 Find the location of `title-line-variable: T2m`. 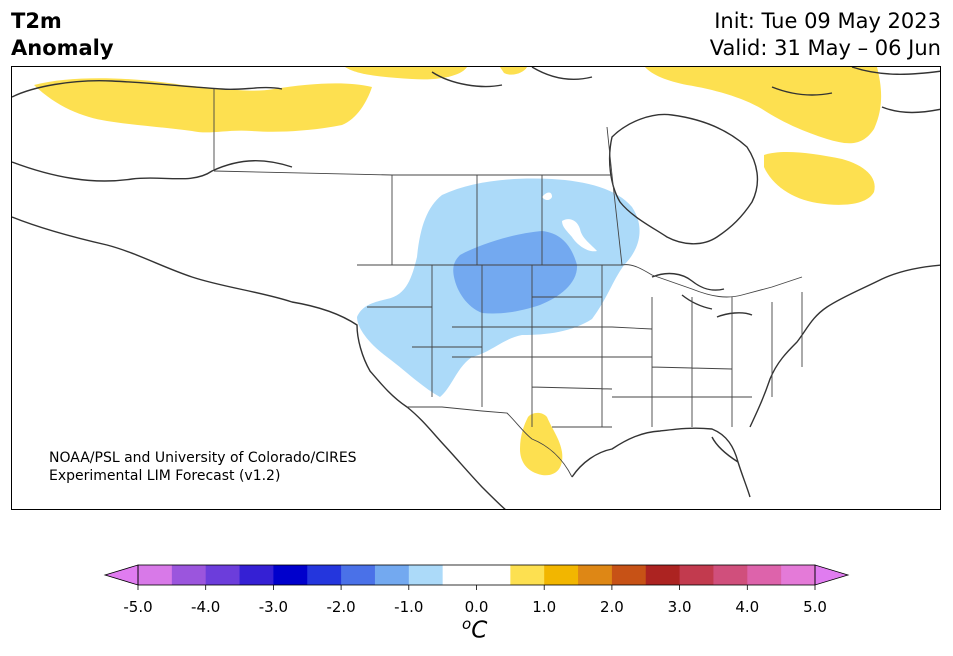

title-line-variable: T2m is located at coordinates (36, 21).